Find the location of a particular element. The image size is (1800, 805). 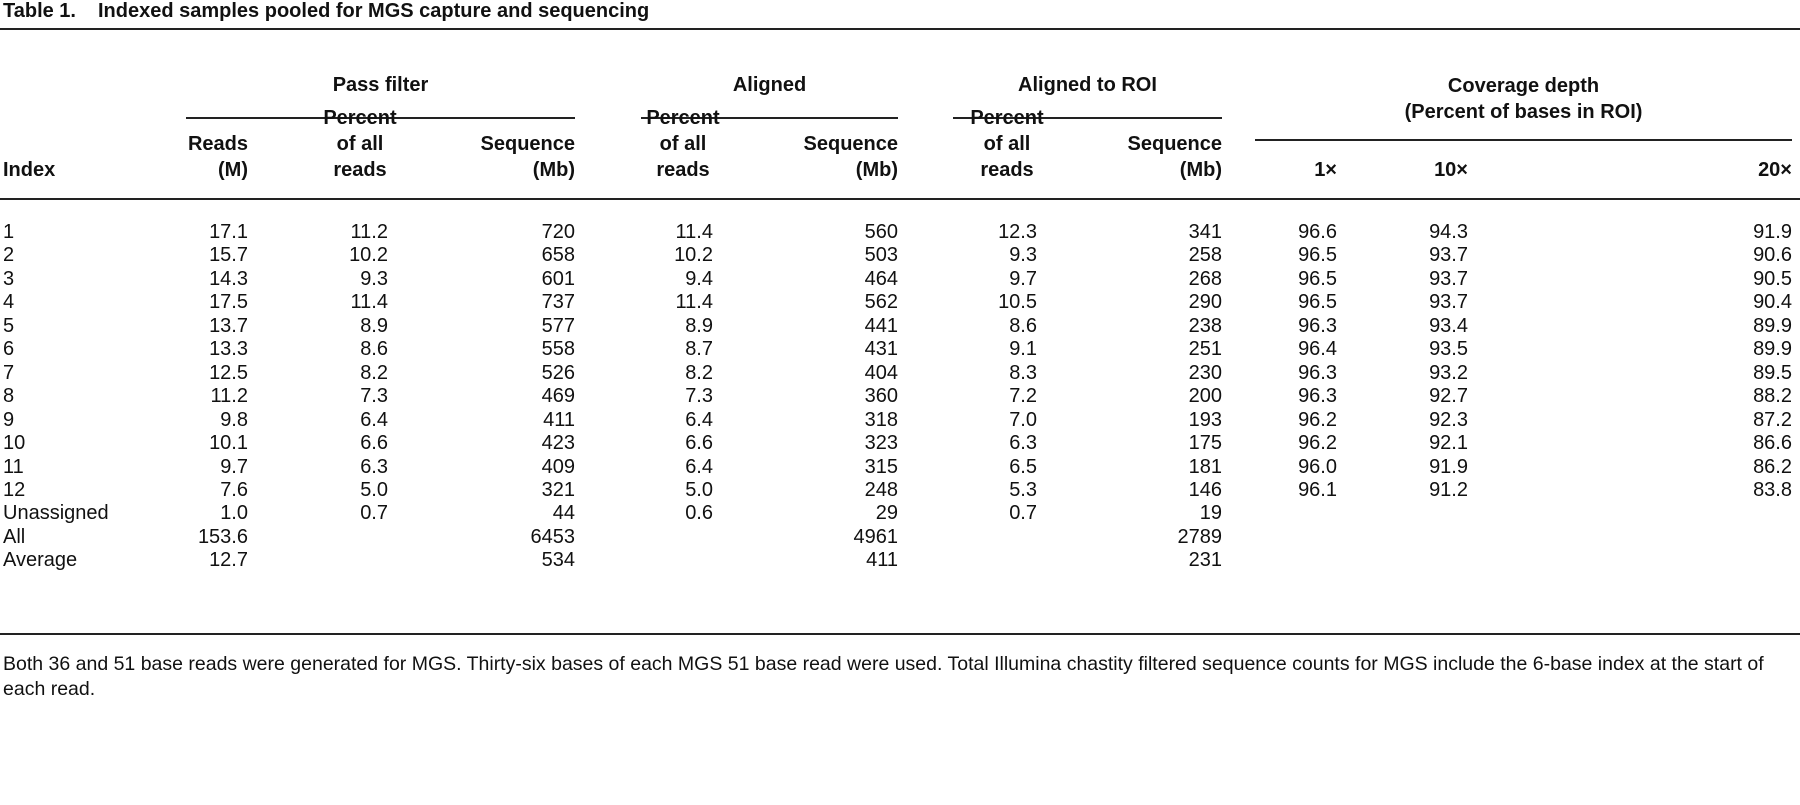

cell-aligned-pct: 5.0 is located at coordinates (699, 489).